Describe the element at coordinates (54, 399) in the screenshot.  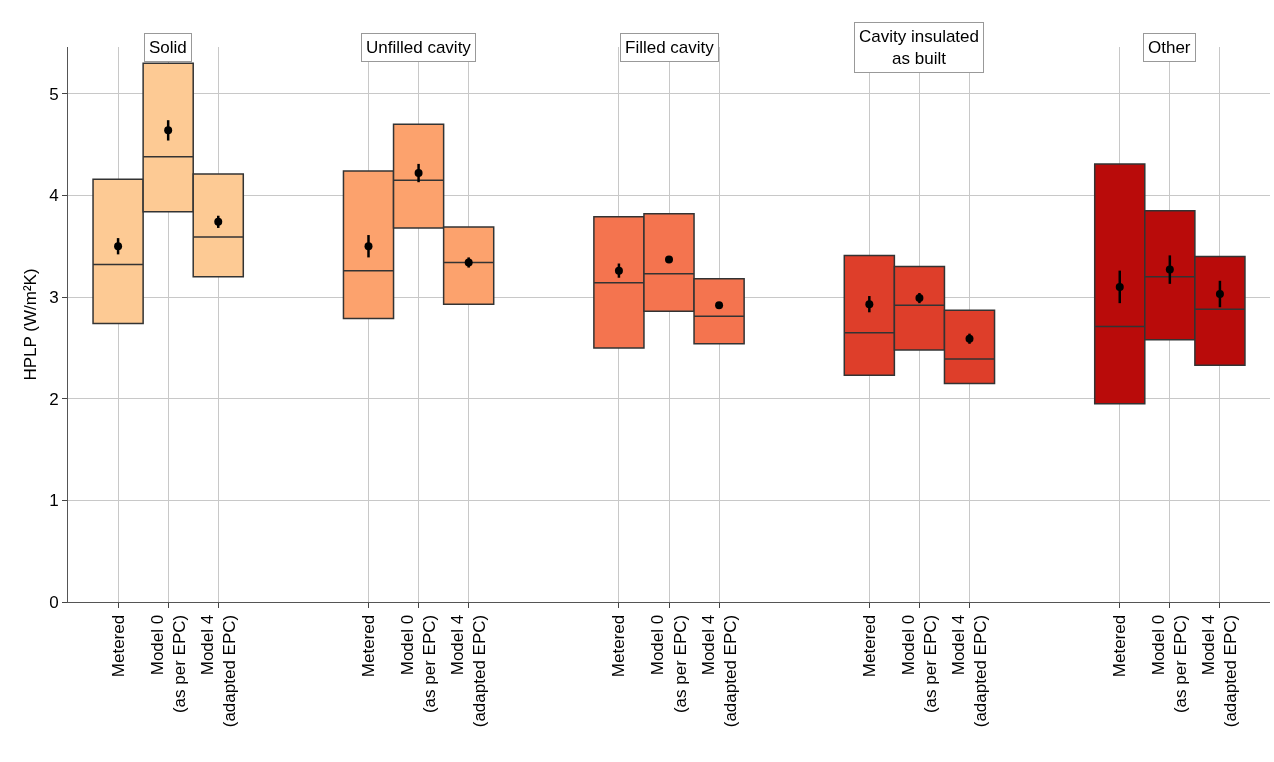
I see `y-tick-label: 2` at that location.